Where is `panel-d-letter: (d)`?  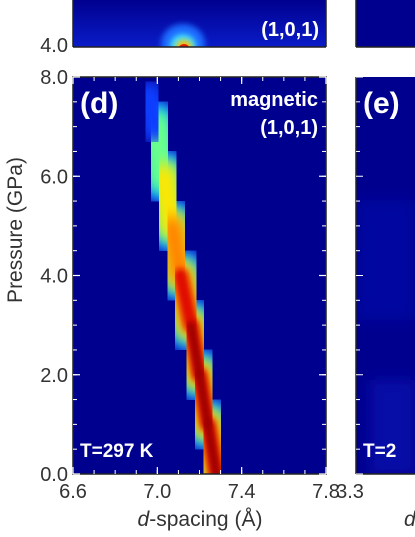
panel-d-letter: (d) is located at coordinates (99, 103).